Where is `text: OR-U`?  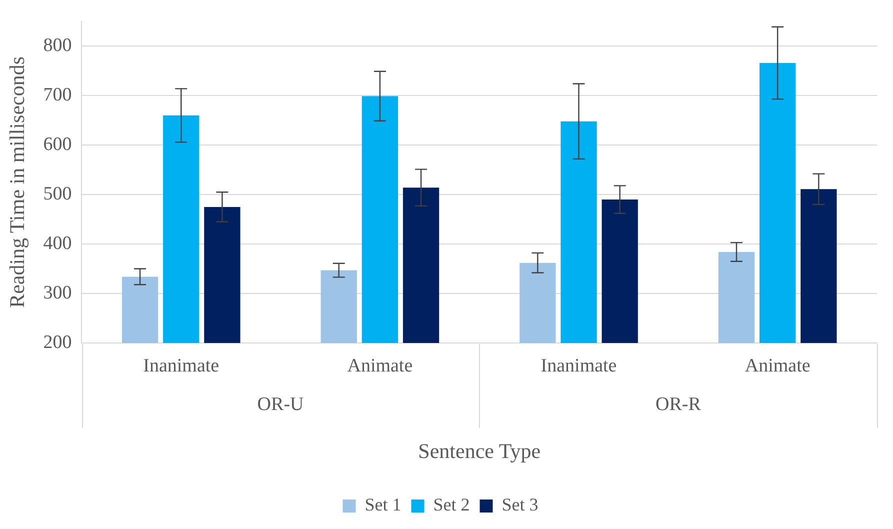 text: OR-U is located at coordinates (280, 404).